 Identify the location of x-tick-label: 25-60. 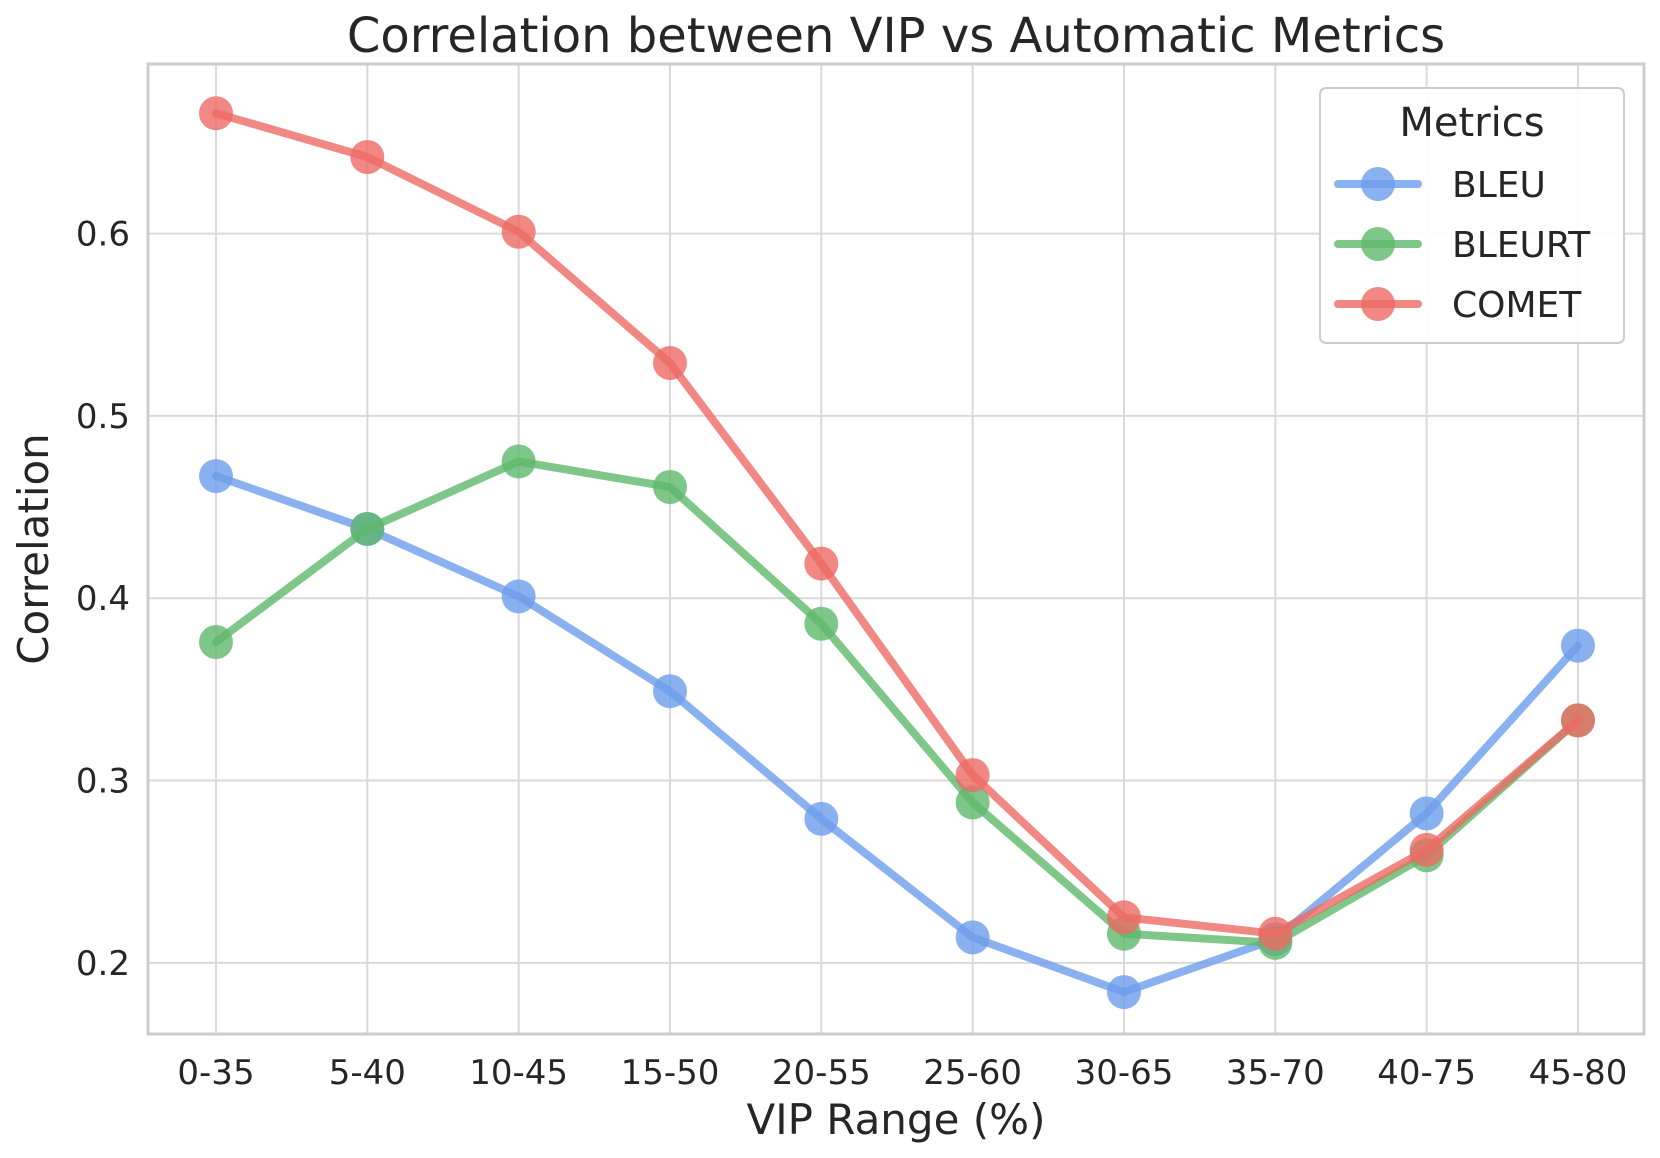
(972, 1073).